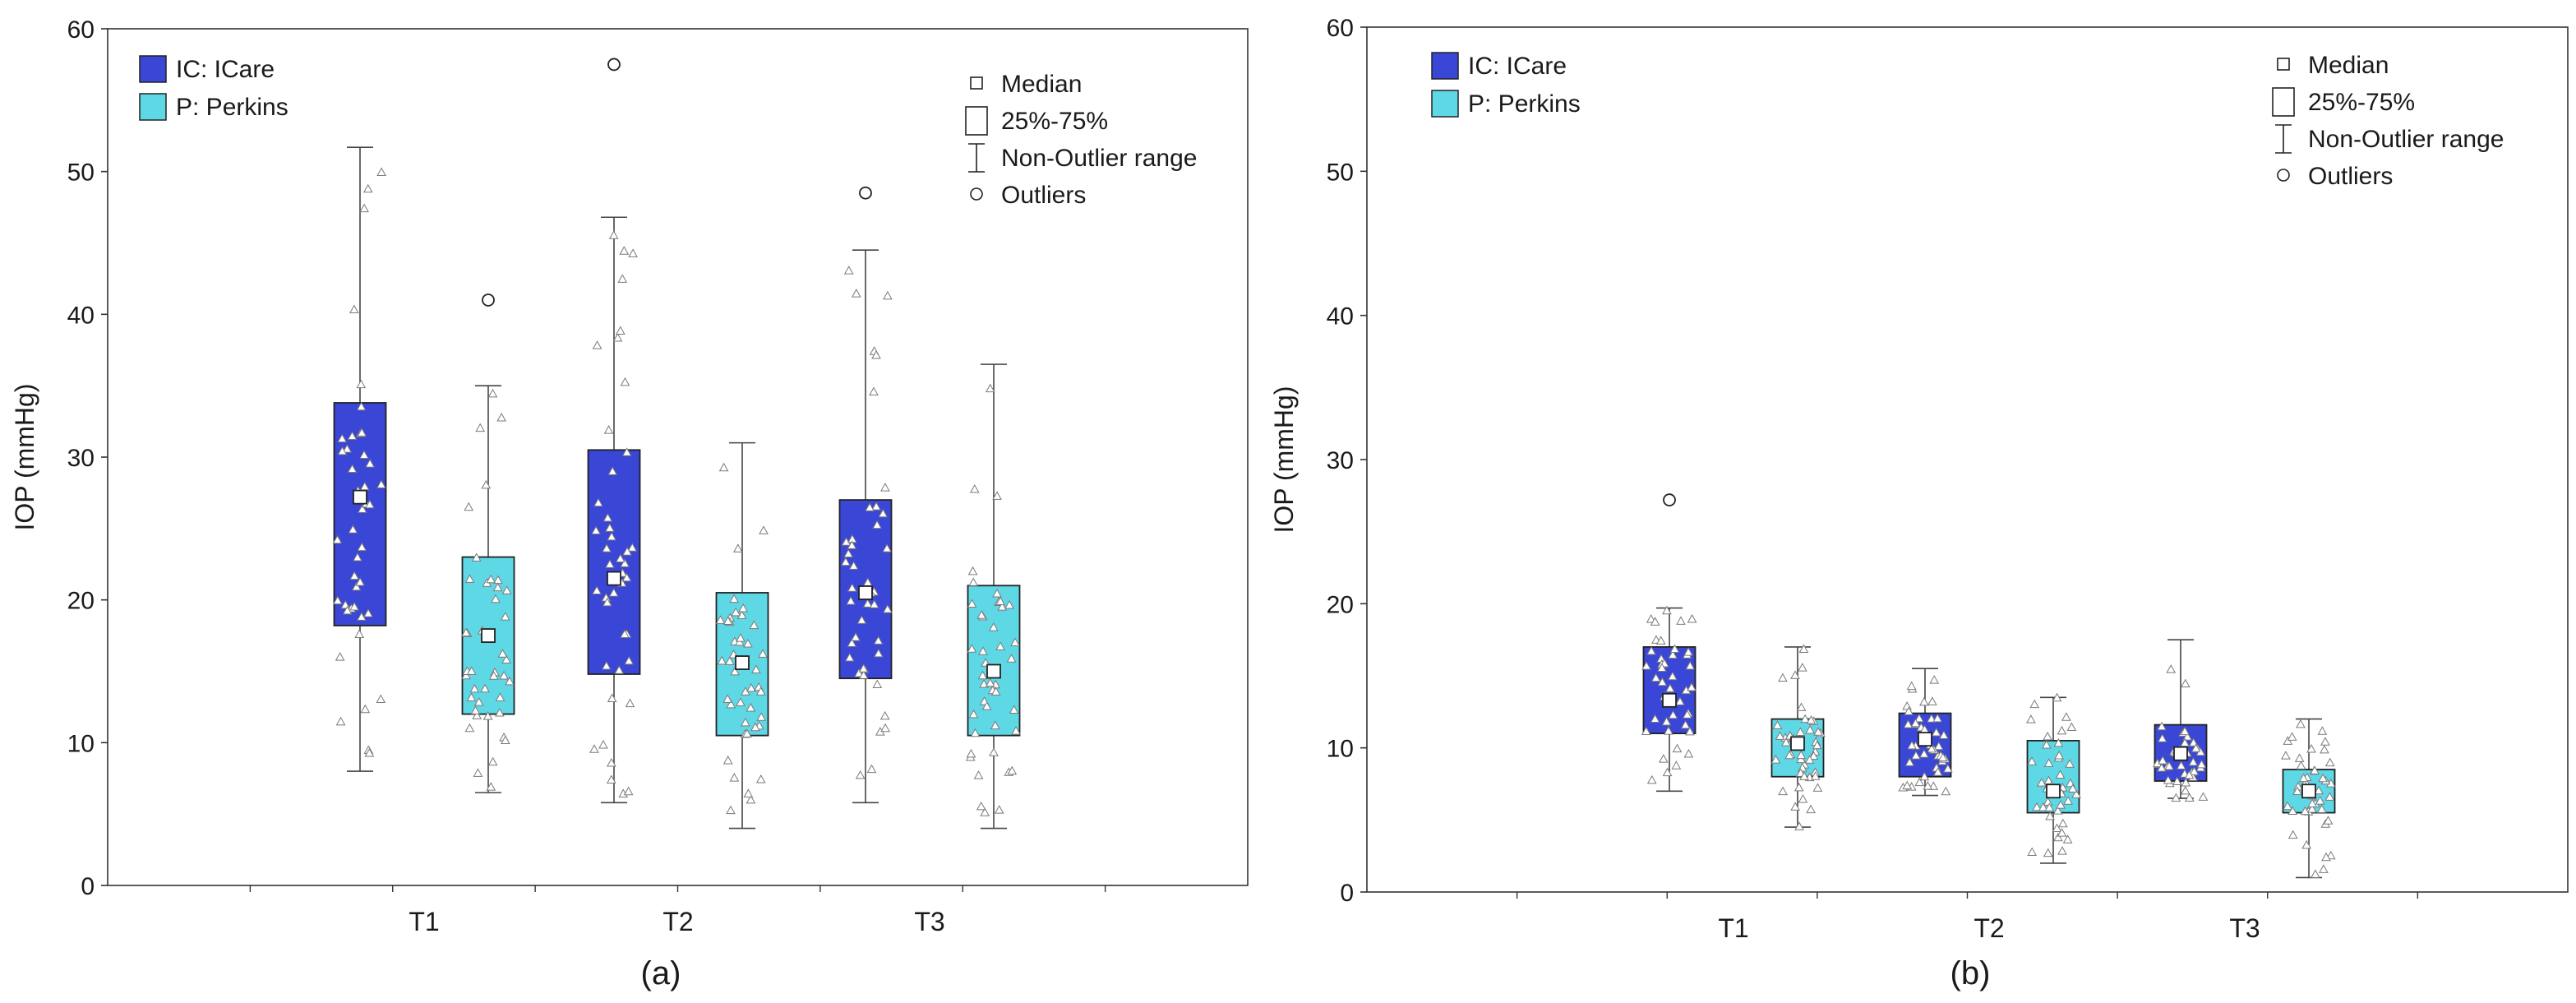 This screenshot has height=1003, width=2576. I want to click on legend-swatch, so click(153, 69).